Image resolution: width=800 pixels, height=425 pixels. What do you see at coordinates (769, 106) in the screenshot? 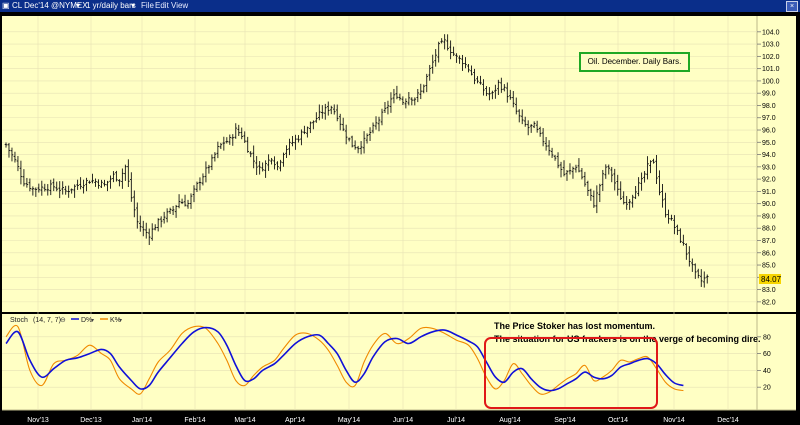
I see `price-tick-label: 98.0` at bounding box center [769, 106].